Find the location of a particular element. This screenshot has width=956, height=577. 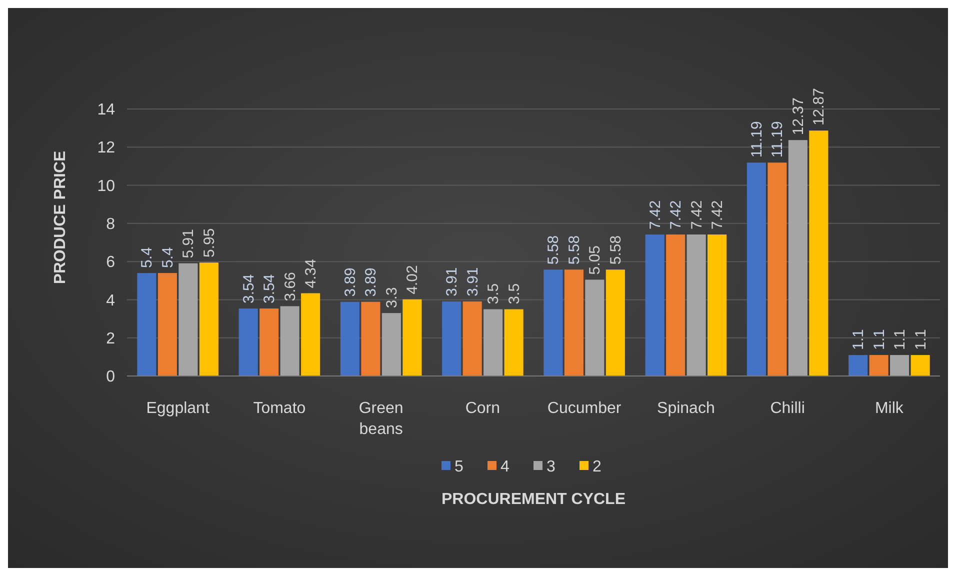

x-tick-label: Chilli is located at coordinates (787, 408).